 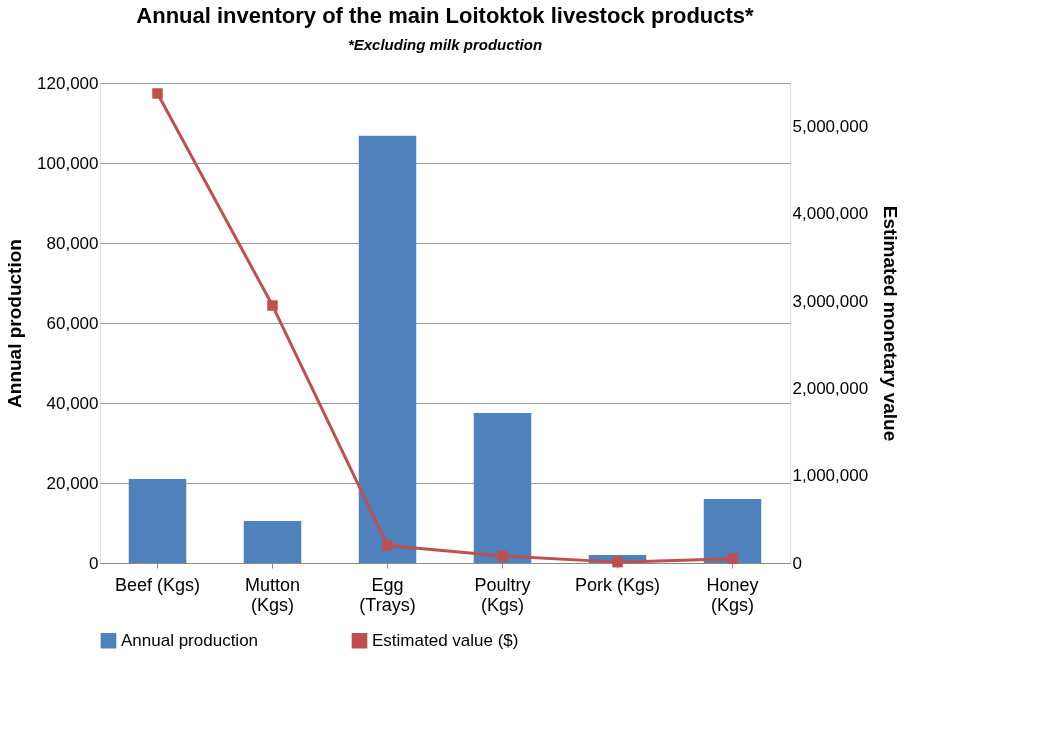 What do you see at coordinates (732, 594) in the screenshot?
I see `x-tick-label: Honey (Kgs)` at bounding box center [732, 594].